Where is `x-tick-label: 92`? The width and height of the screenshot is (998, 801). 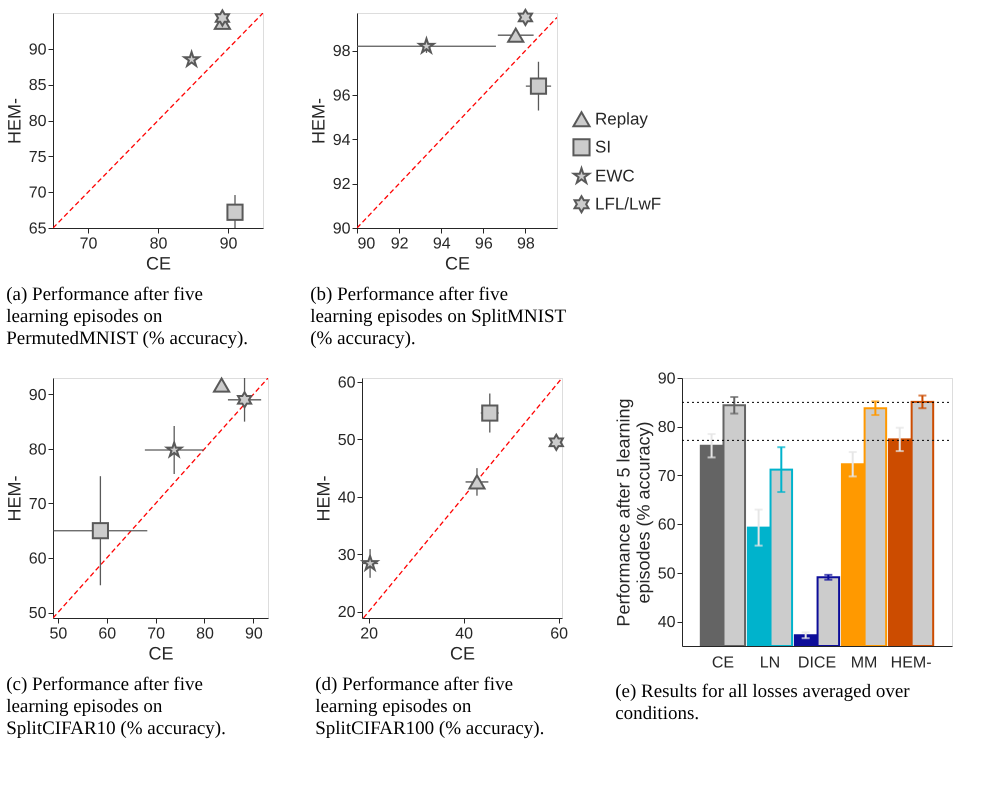
x-tick-label: 92 is located at coordinates (399, 244).